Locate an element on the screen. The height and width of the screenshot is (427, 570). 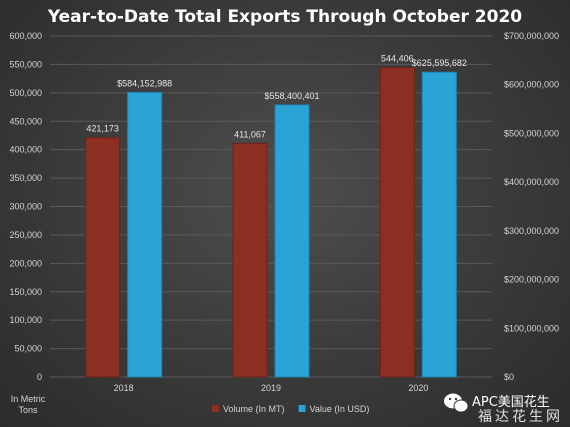
wechat-icon is located at coordinates (456, 403).